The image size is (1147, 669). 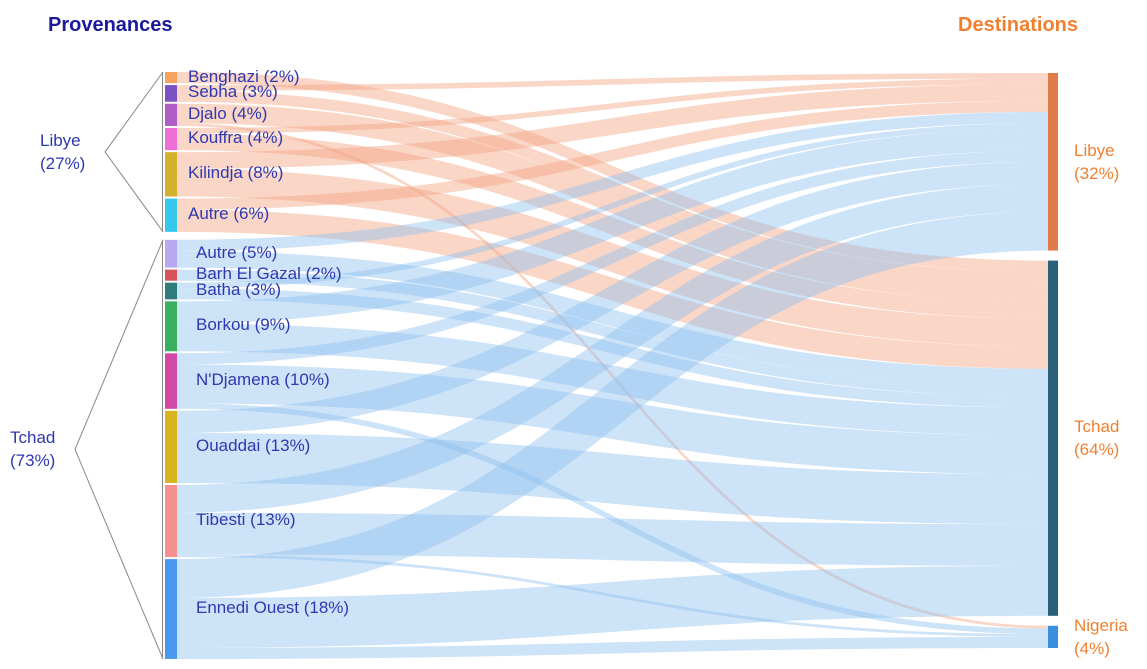 I want to click on source-label: Ouaddai (13%), so click(x=253, y=445).